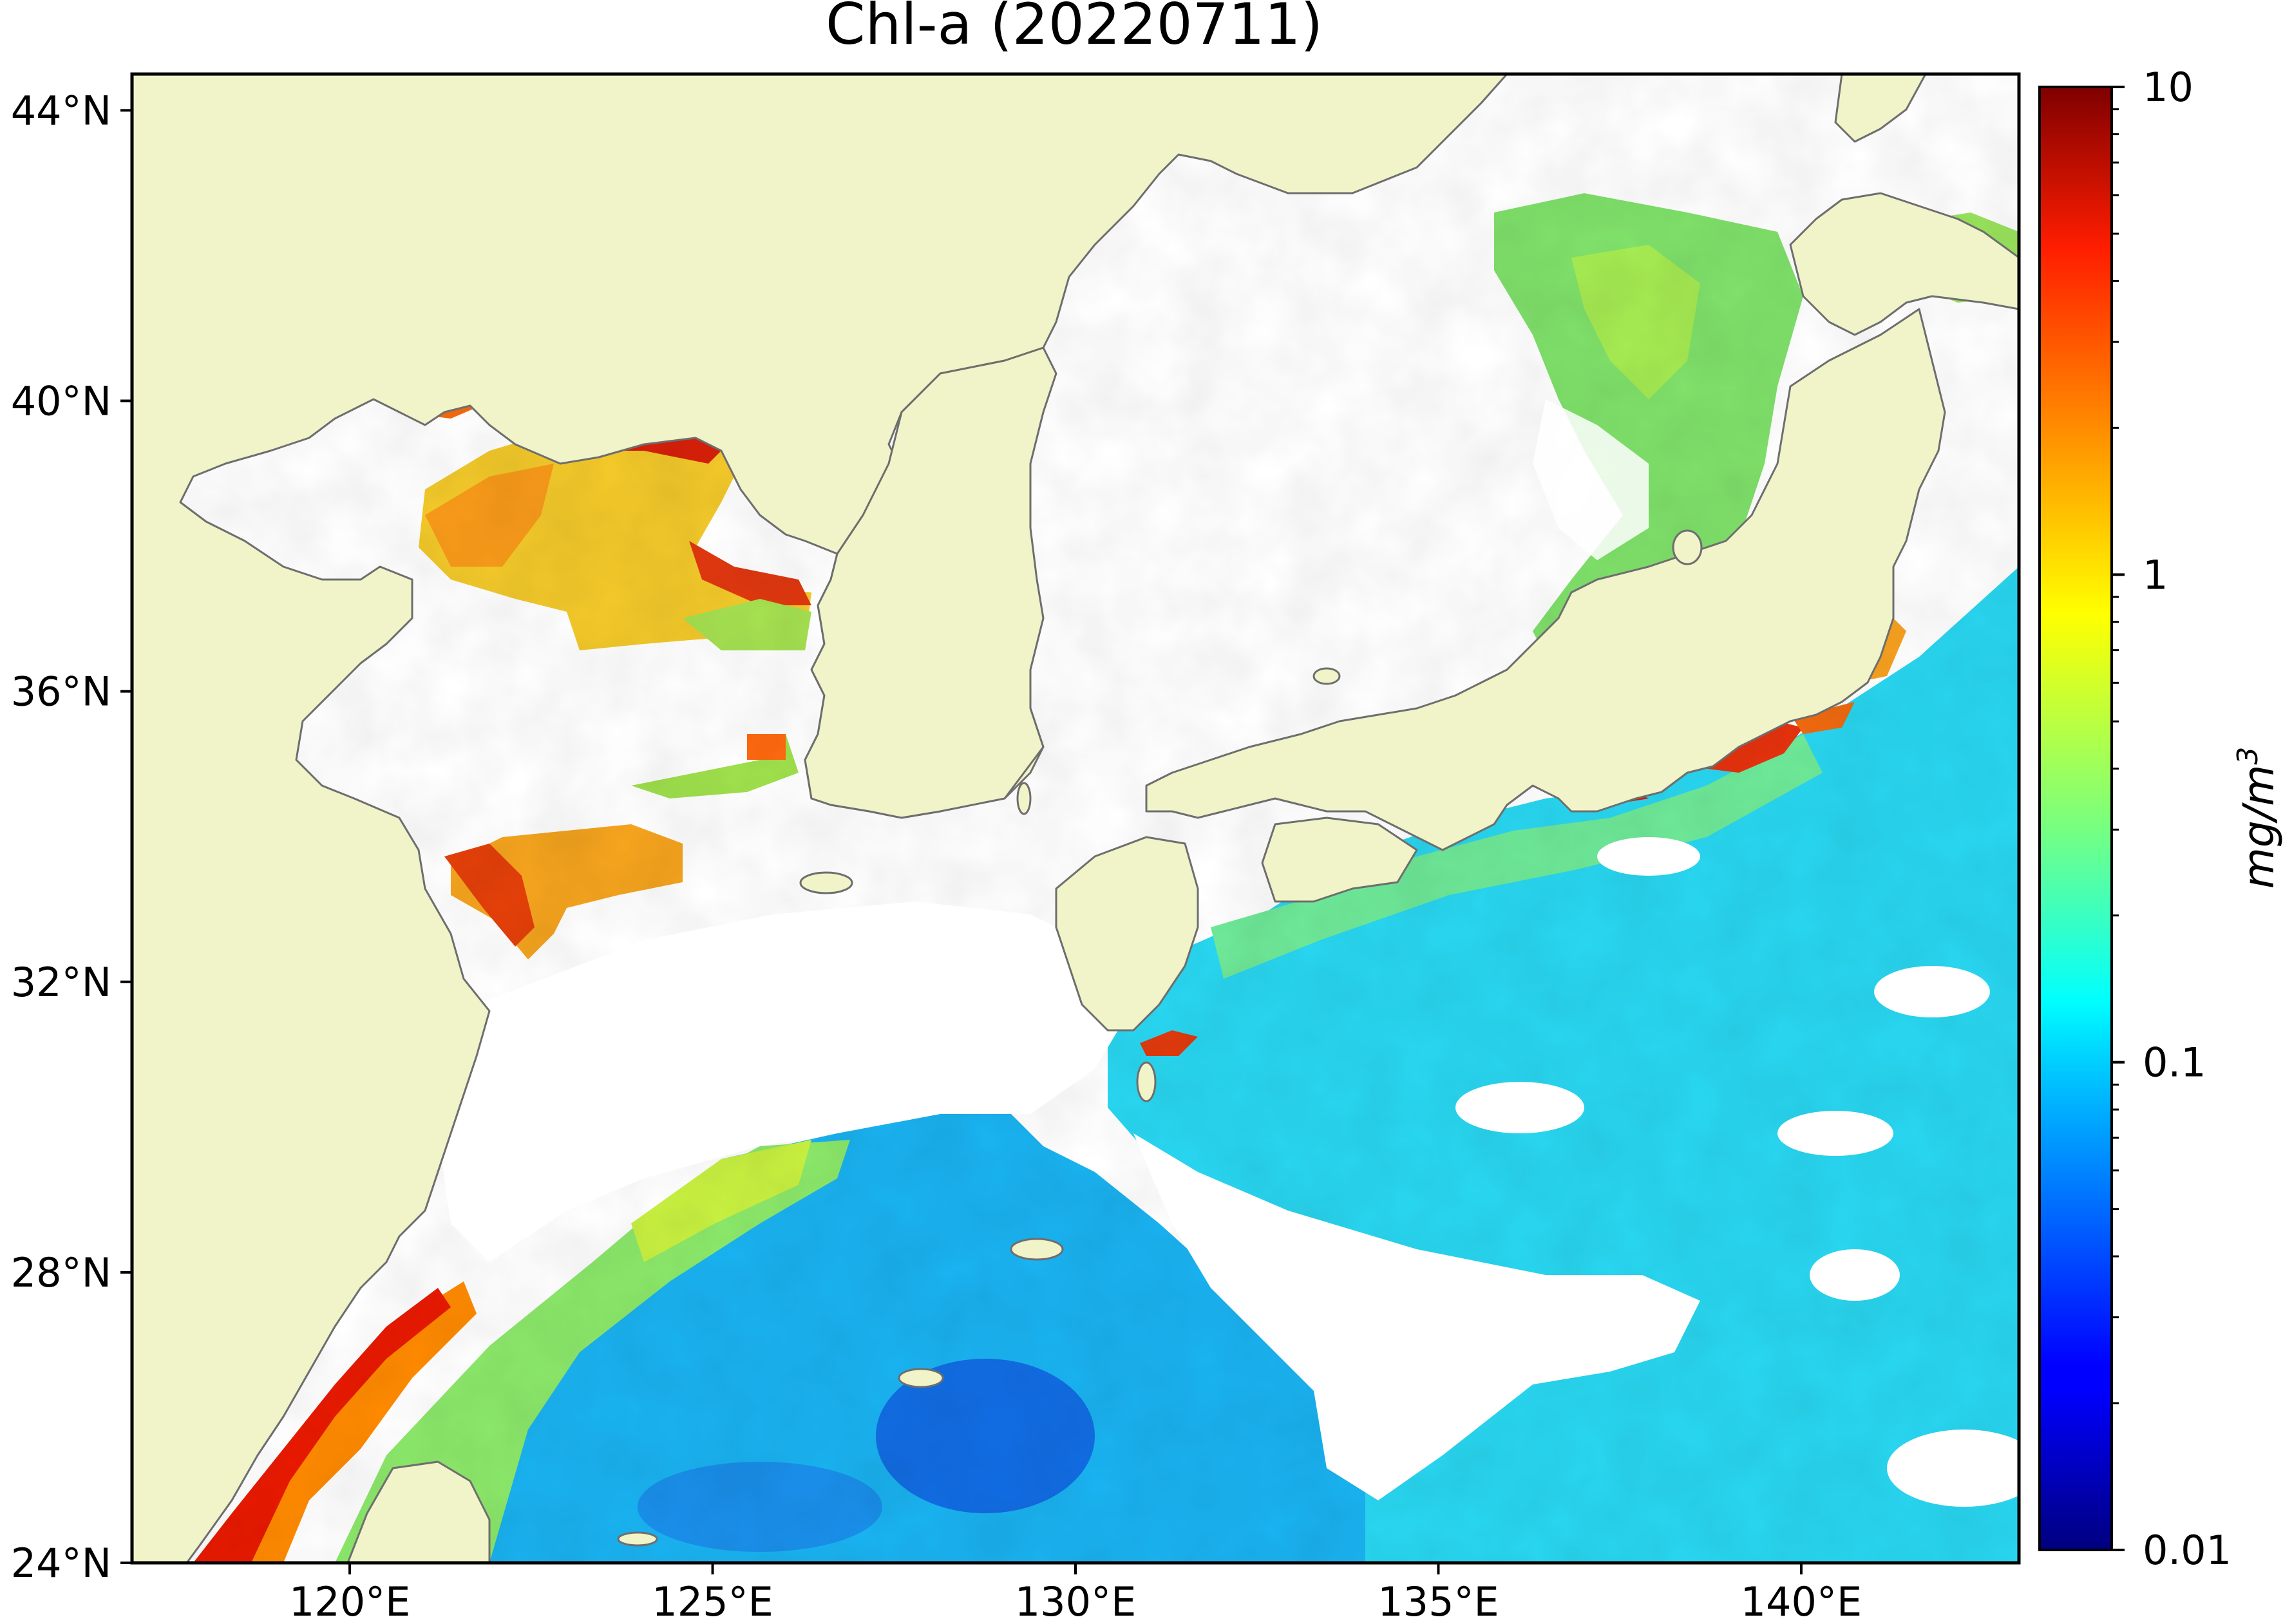 Image resolution: width=2283 pixels, height=1624 pixels. What do you see at coordinates (1904, 264) in the screenshot?
I see `land-japan-hokkaido` at bounding box center [1904, 264].